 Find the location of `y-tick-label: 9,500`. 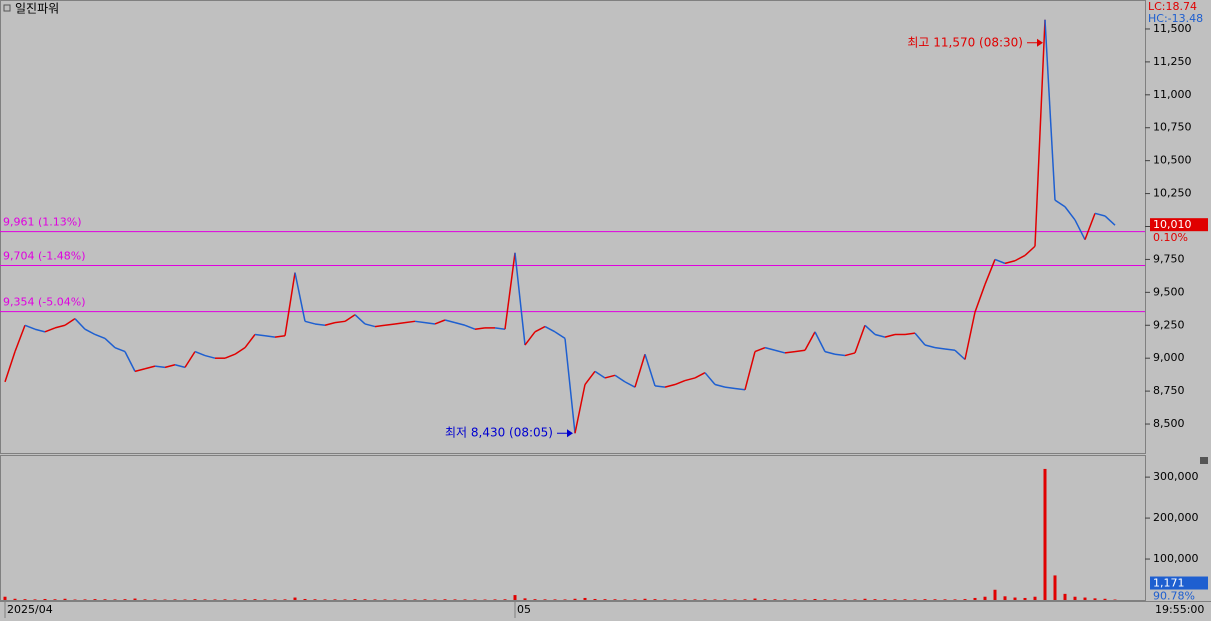

y-tick-label: 9,500 is located at coordinates (1169, 291).